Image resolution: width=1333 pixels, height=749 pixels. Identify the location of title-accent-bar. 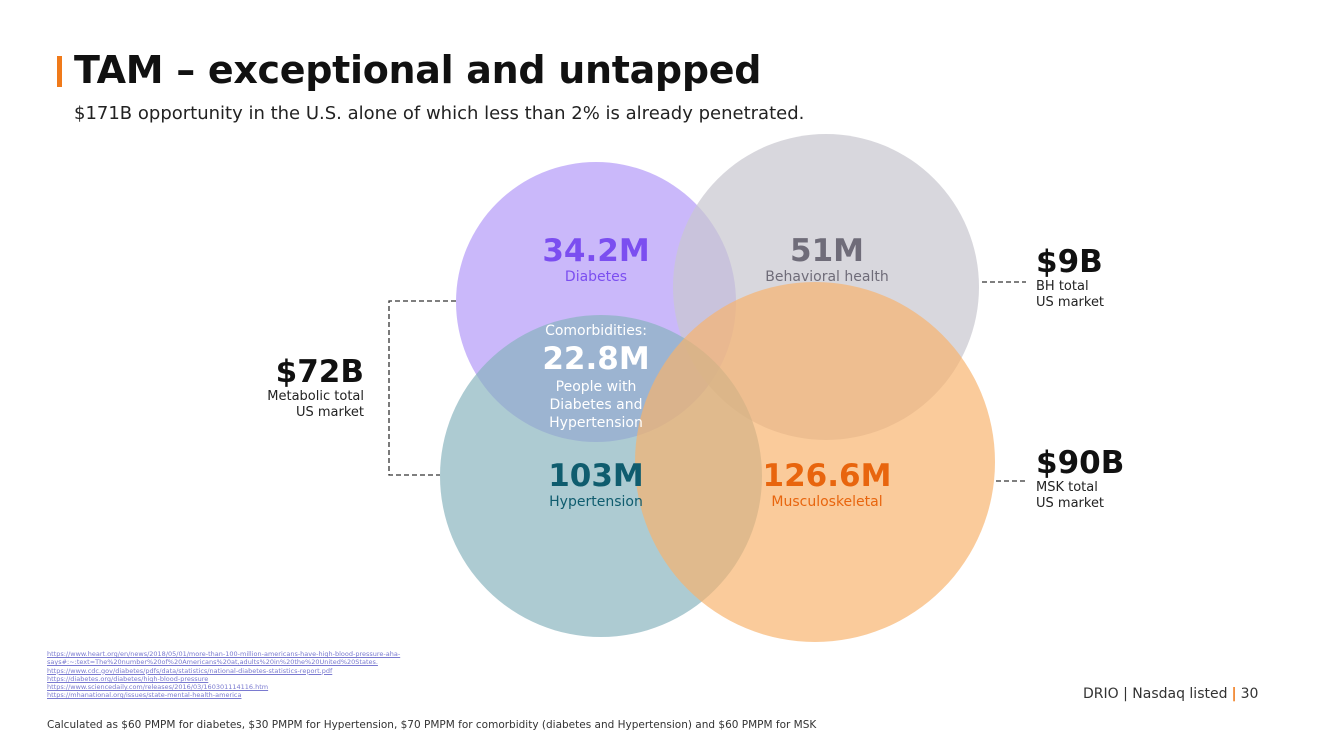
(59, 71).